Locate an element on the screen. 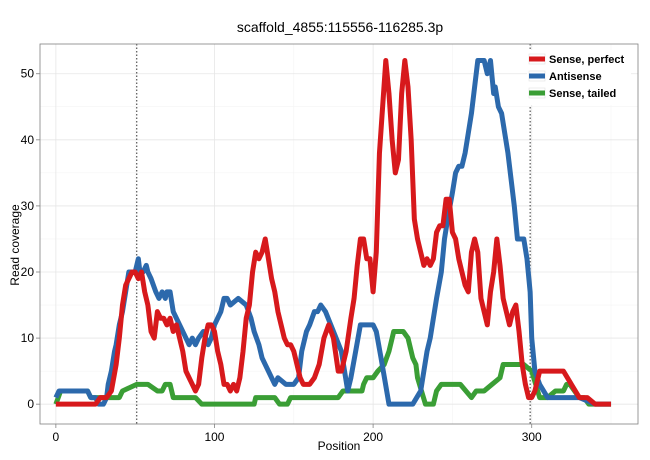 Image resolution: width=650 pixels, height=460 pixels. y-tick-label: 30 is located at coordinates (28, 206).